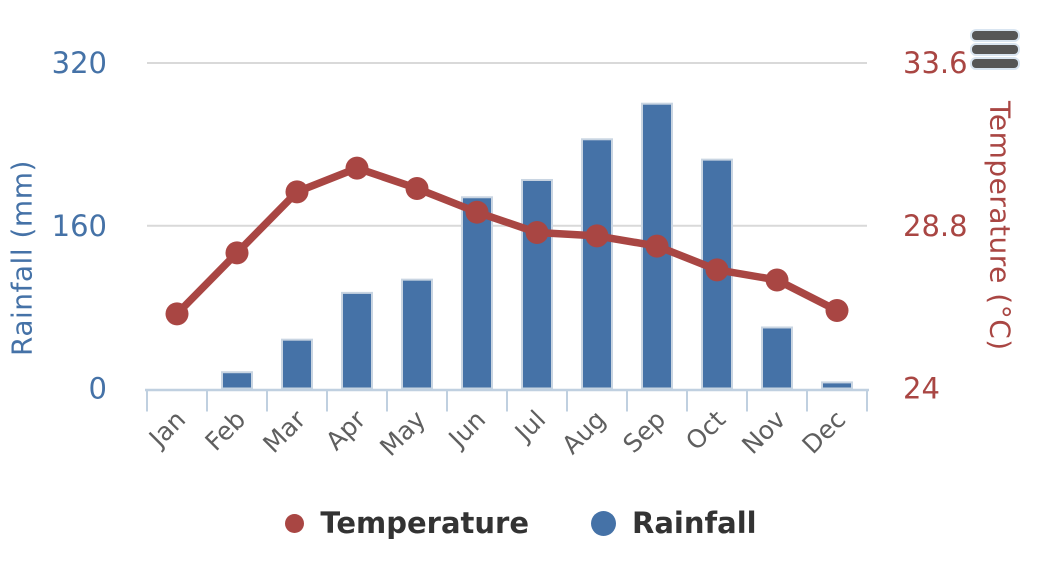  I want to click on left-axis-tick-label: 320, so click(79, 63).